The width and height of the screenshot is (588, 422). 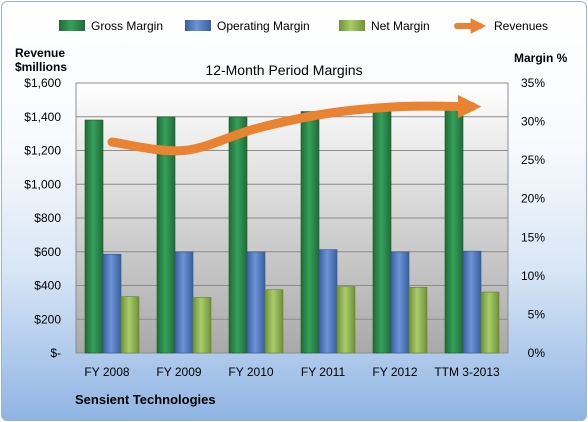 What do you see at coordinates (328, 301) in the screenshot?
I see `bar-operating-margin-fy-2011` at bounding box center [328, 301].